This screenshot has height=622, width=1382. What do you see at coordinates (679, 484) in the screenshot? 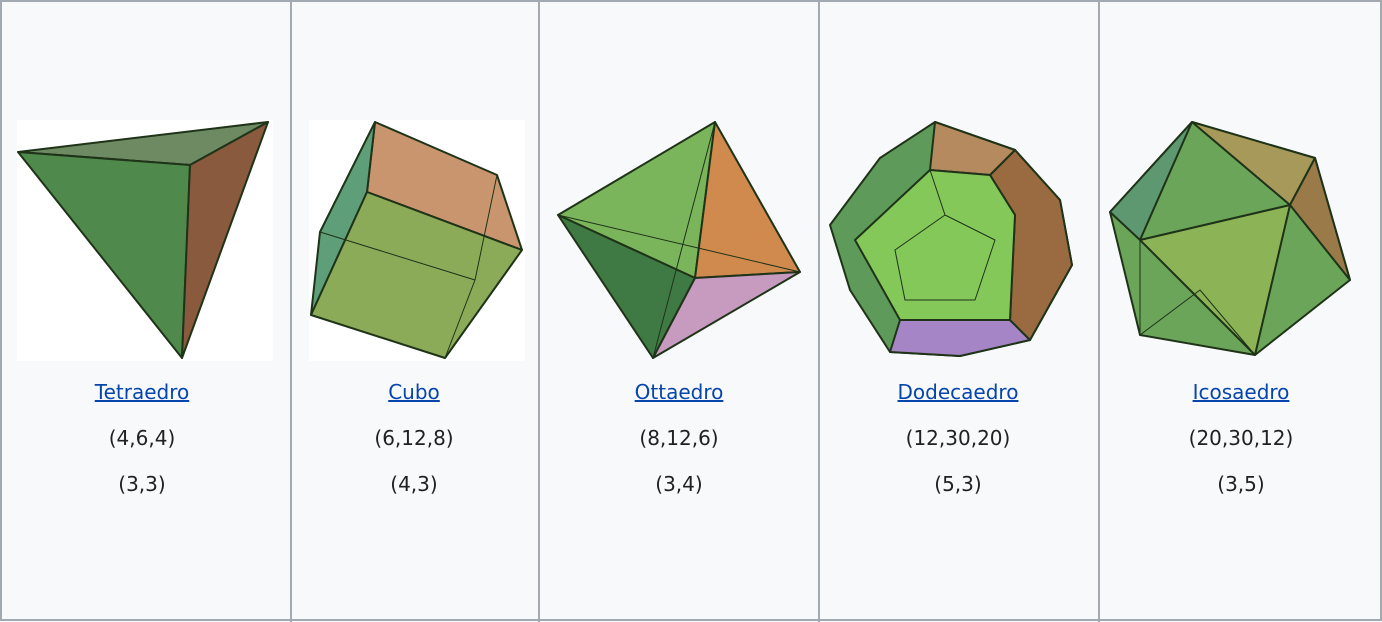
I see `schlafli: (3,4)` at bounding box center [679, 484].